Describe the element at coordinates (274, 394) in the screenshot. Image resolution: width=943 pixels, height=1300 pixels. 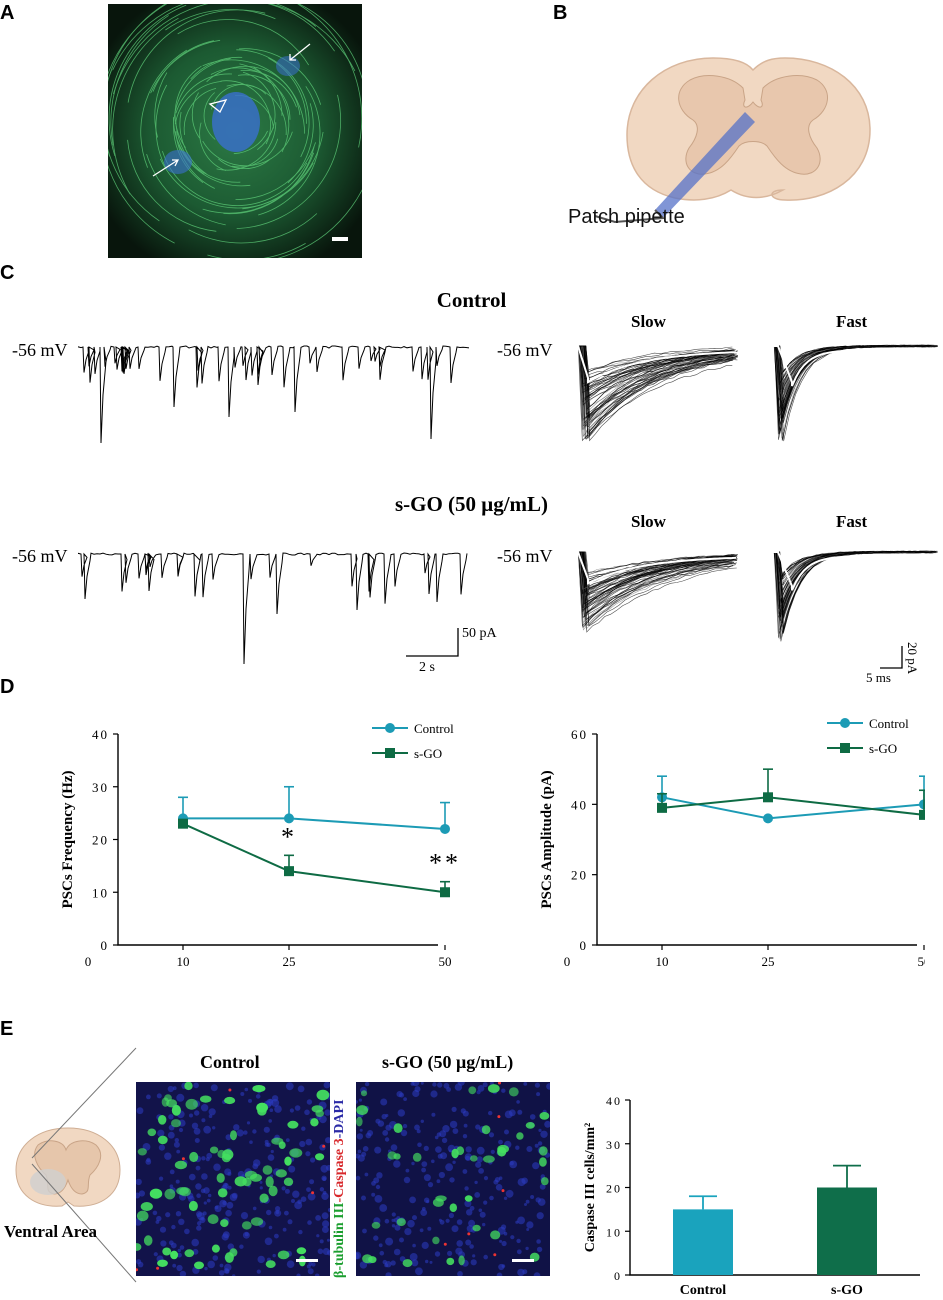
I see `control-trace` at that location.